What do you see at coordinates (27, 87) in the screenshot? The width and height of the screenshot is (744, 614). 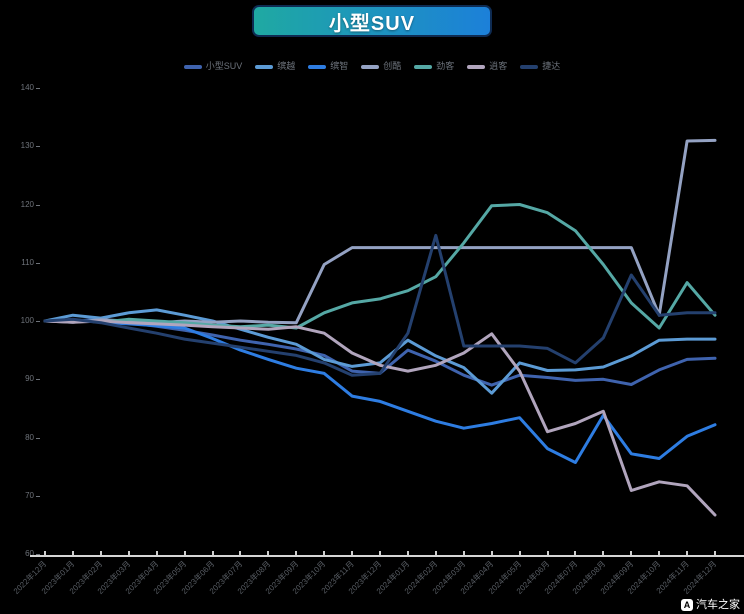 I see `y-tick-label: 140` at bounding box center [27, 87].